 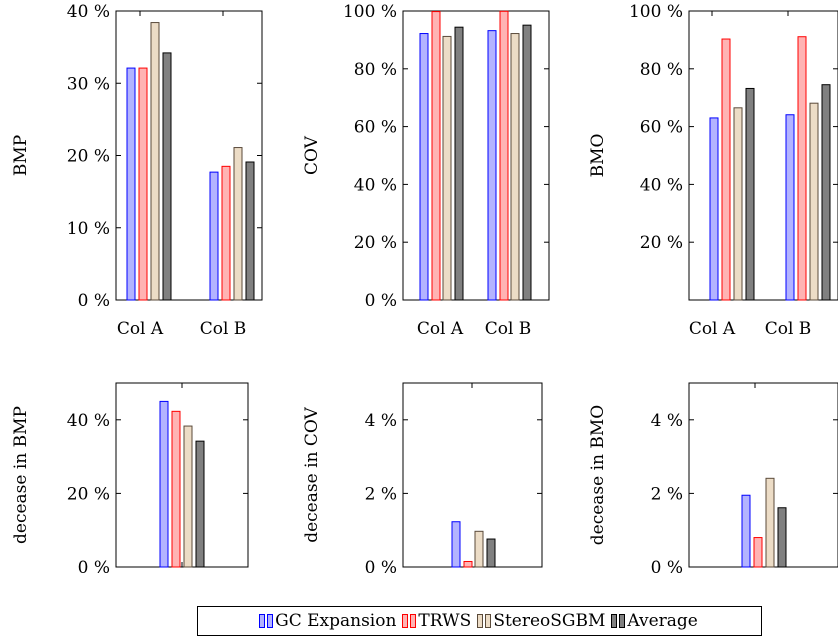 I want to click on y-tick-label-1-3: 30 %, so click(x=88, y=84).